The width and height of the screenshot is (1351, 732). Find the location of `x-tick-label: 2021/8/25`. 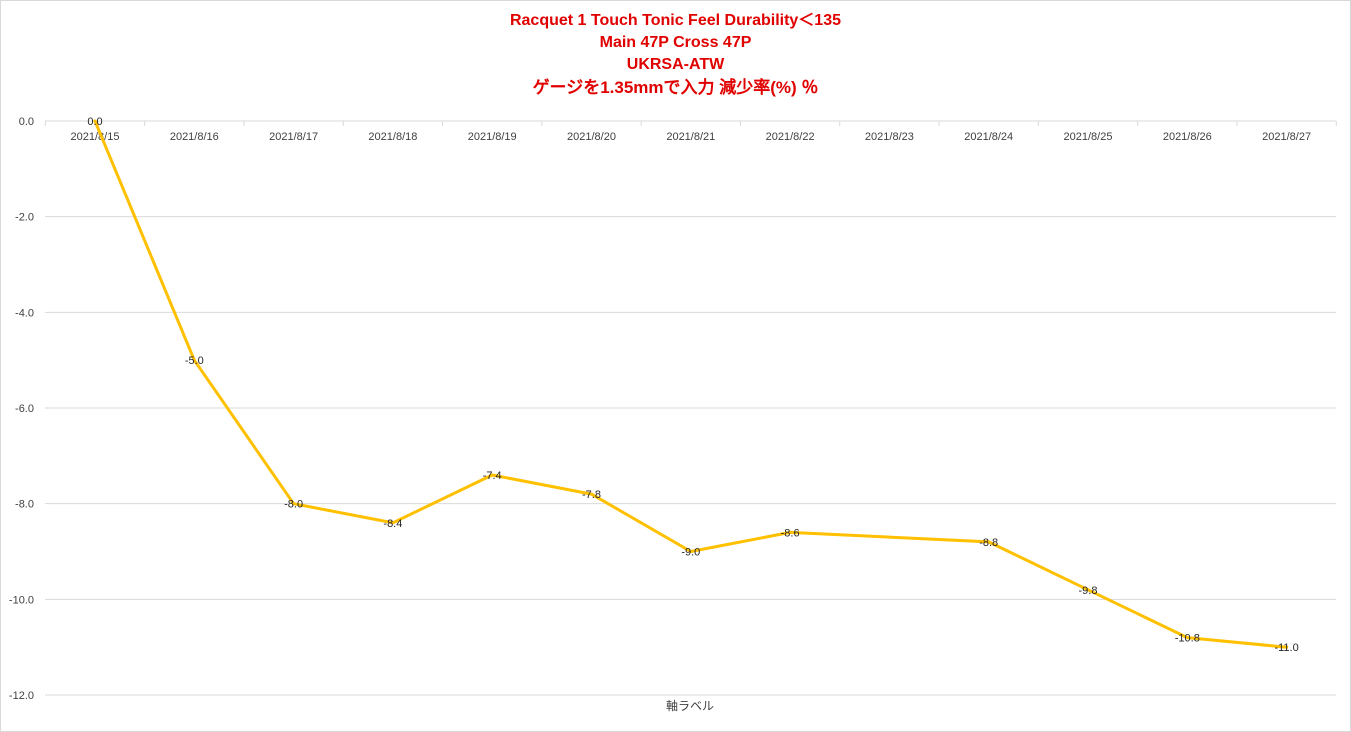

x-tick-label: 2021/8/25 is located at coordinates (1088, 137).